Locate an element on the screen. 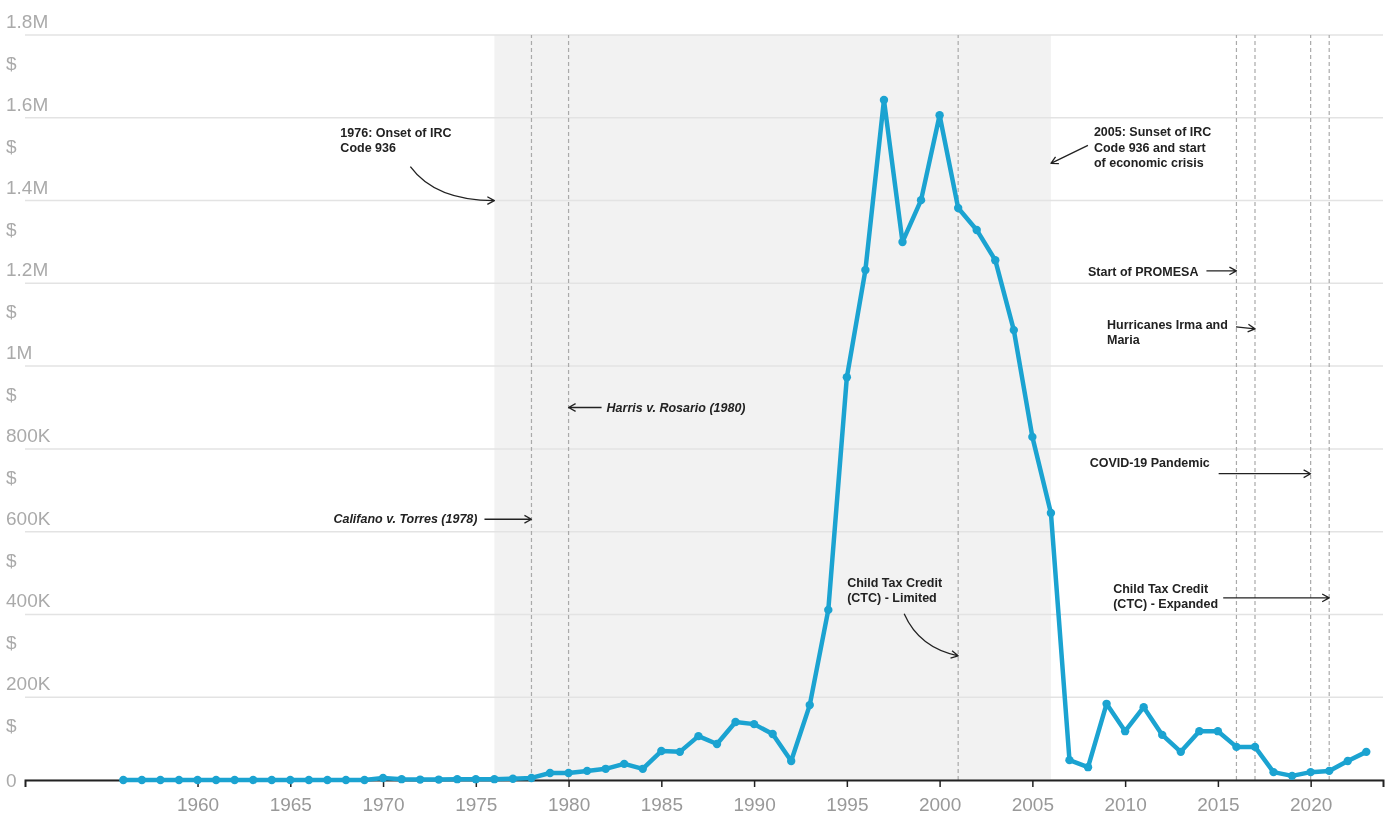  x-tick-label: 2010 is located at coordinates (1125, 804).